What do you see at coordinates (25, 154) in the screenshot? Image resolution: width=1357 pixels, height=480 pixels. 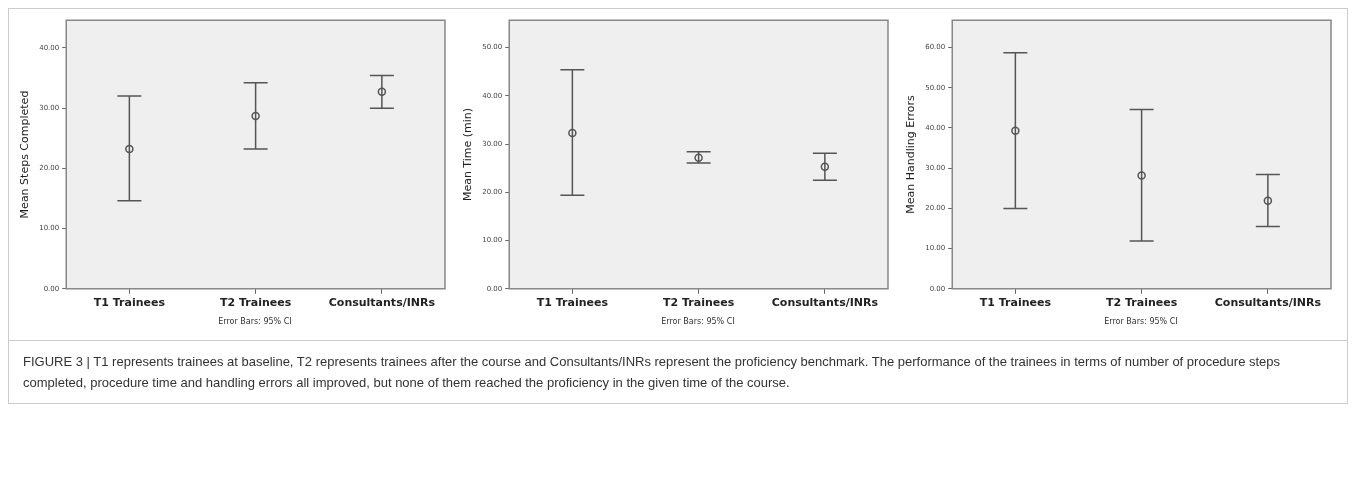 I see `y-axis-title: Mean Steps Completed` at bounding box center [25, 154].